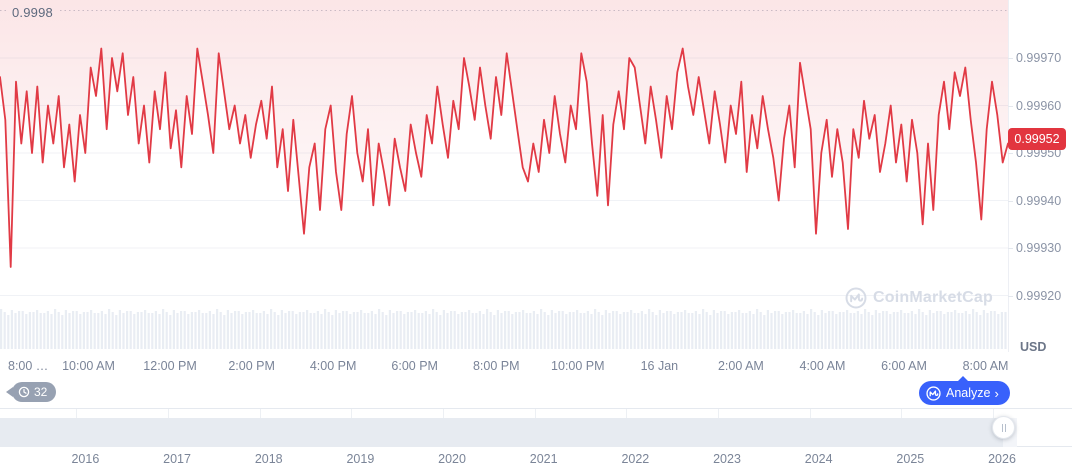 The height and width of the screenshot is (470, 1072). What do you see at coordinates (1003, 427) in the screenshot?
I see `navigator-drag-handle` at bounding box center [1003, 427].